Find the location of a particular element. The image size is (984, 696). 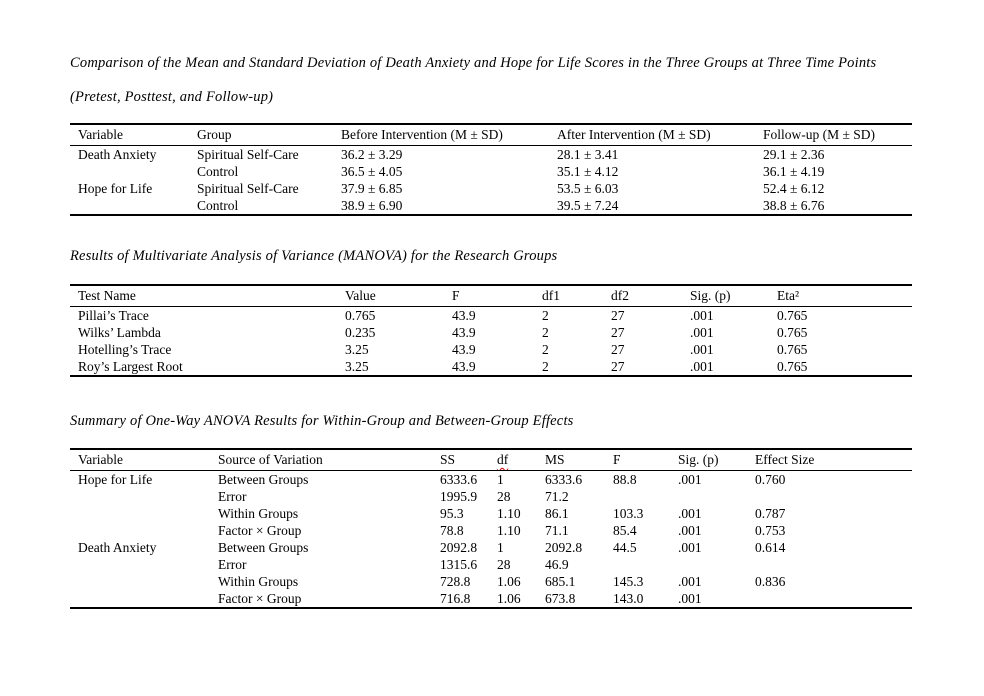

column-header: Value is located at coordinates (390, 296).